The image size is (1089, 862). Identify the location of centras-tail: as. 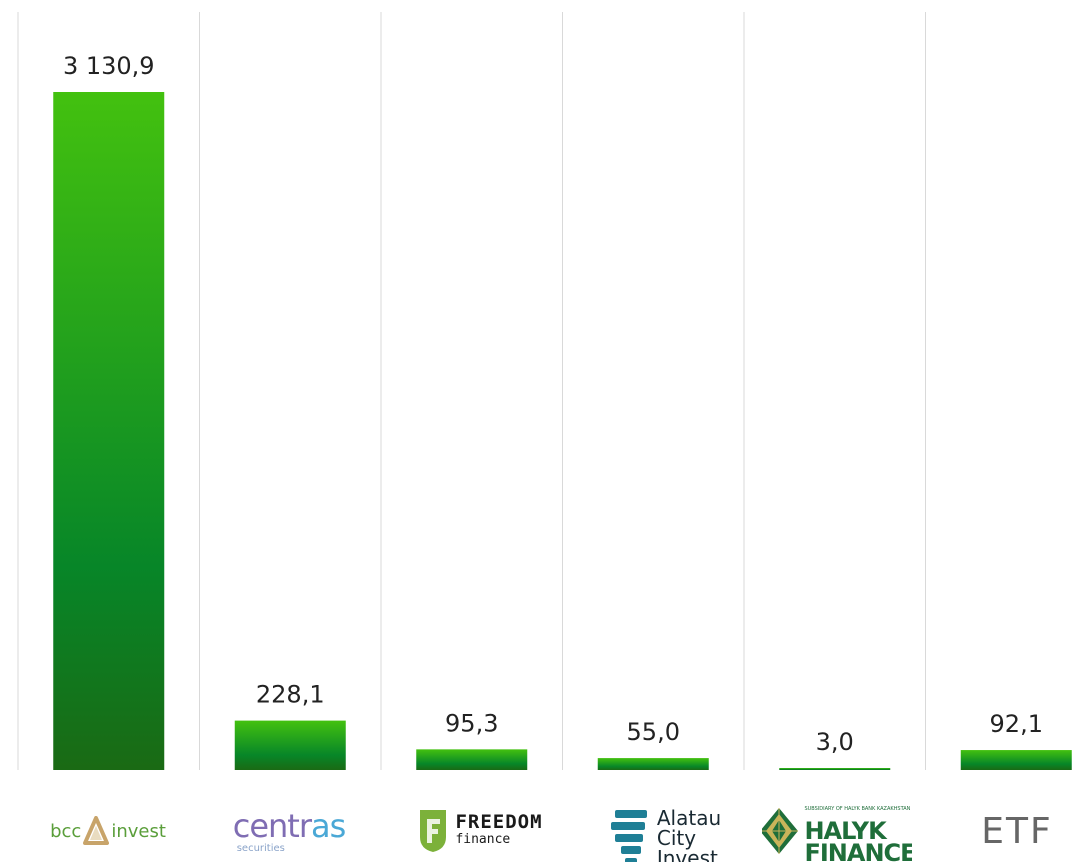
(328, 825).